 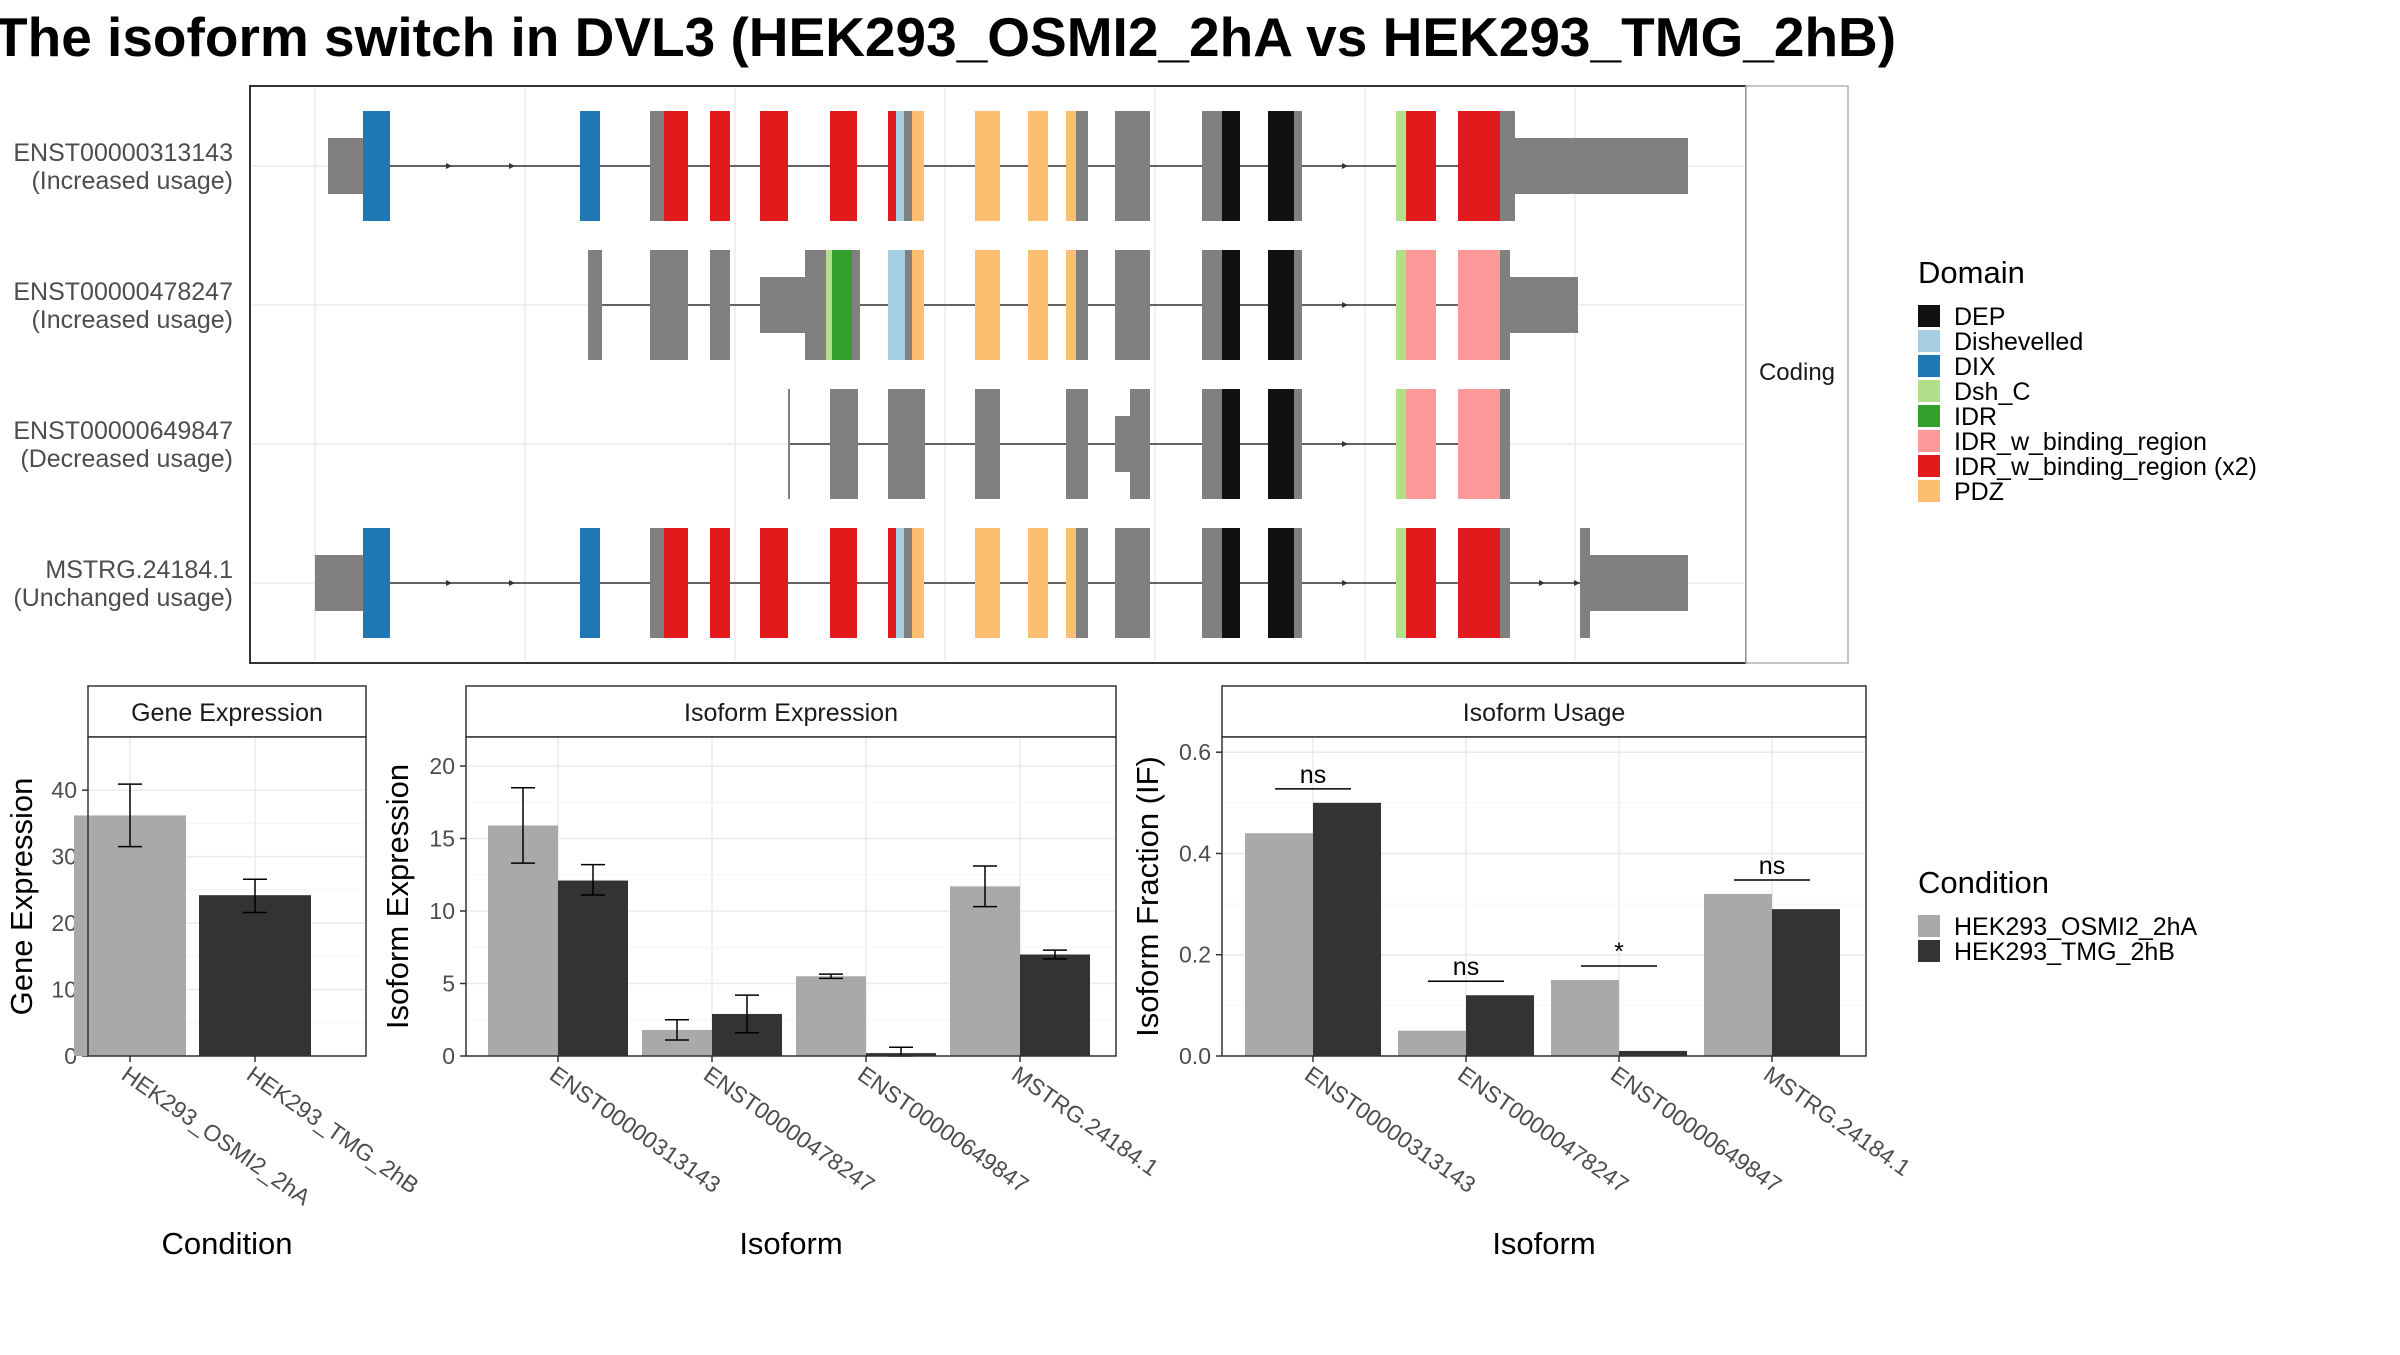 What do you see at coordinates (227, 896) in the screenshot?
I see `plot-border` at bounding box center [227, 896].